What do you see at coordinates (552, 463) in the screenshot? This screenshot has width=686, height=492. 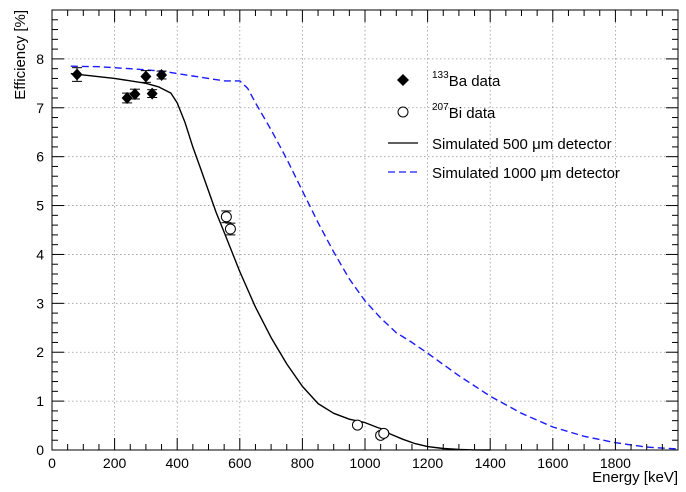 I see `x-tick-label: 1600` at bounding box center [552, 463].